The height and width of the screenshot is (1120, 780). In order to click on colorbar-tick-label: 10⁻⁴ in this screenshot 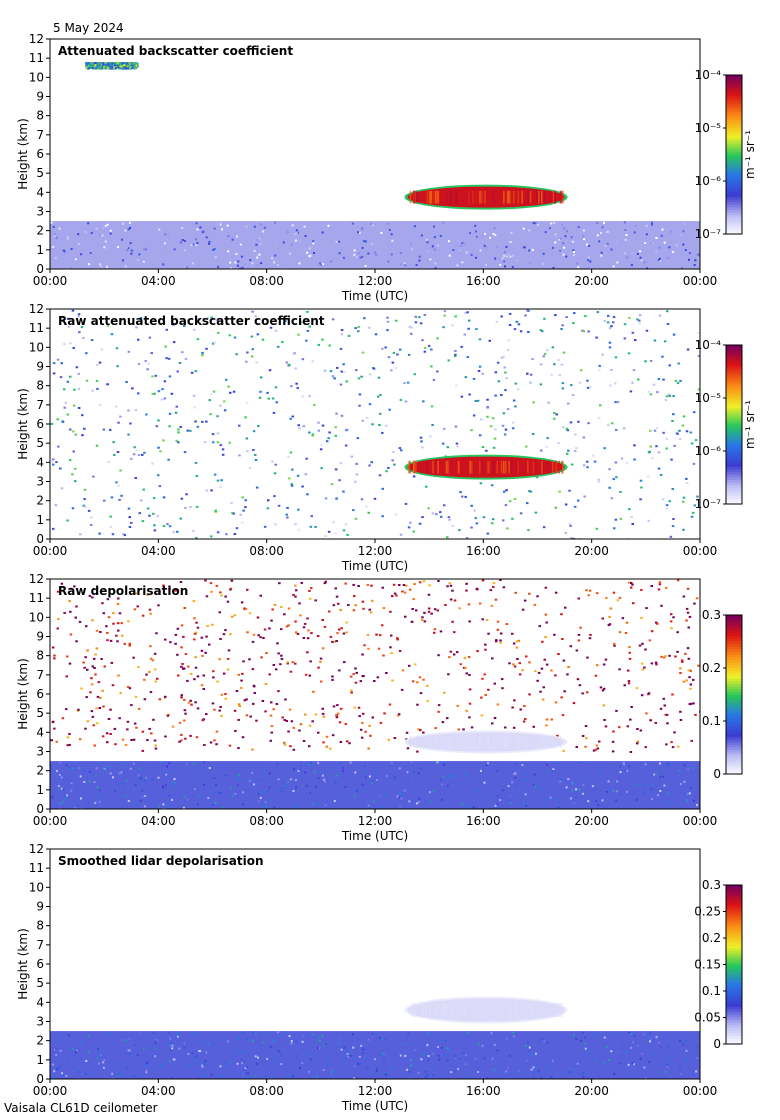, I will do `click(708, 75)`.